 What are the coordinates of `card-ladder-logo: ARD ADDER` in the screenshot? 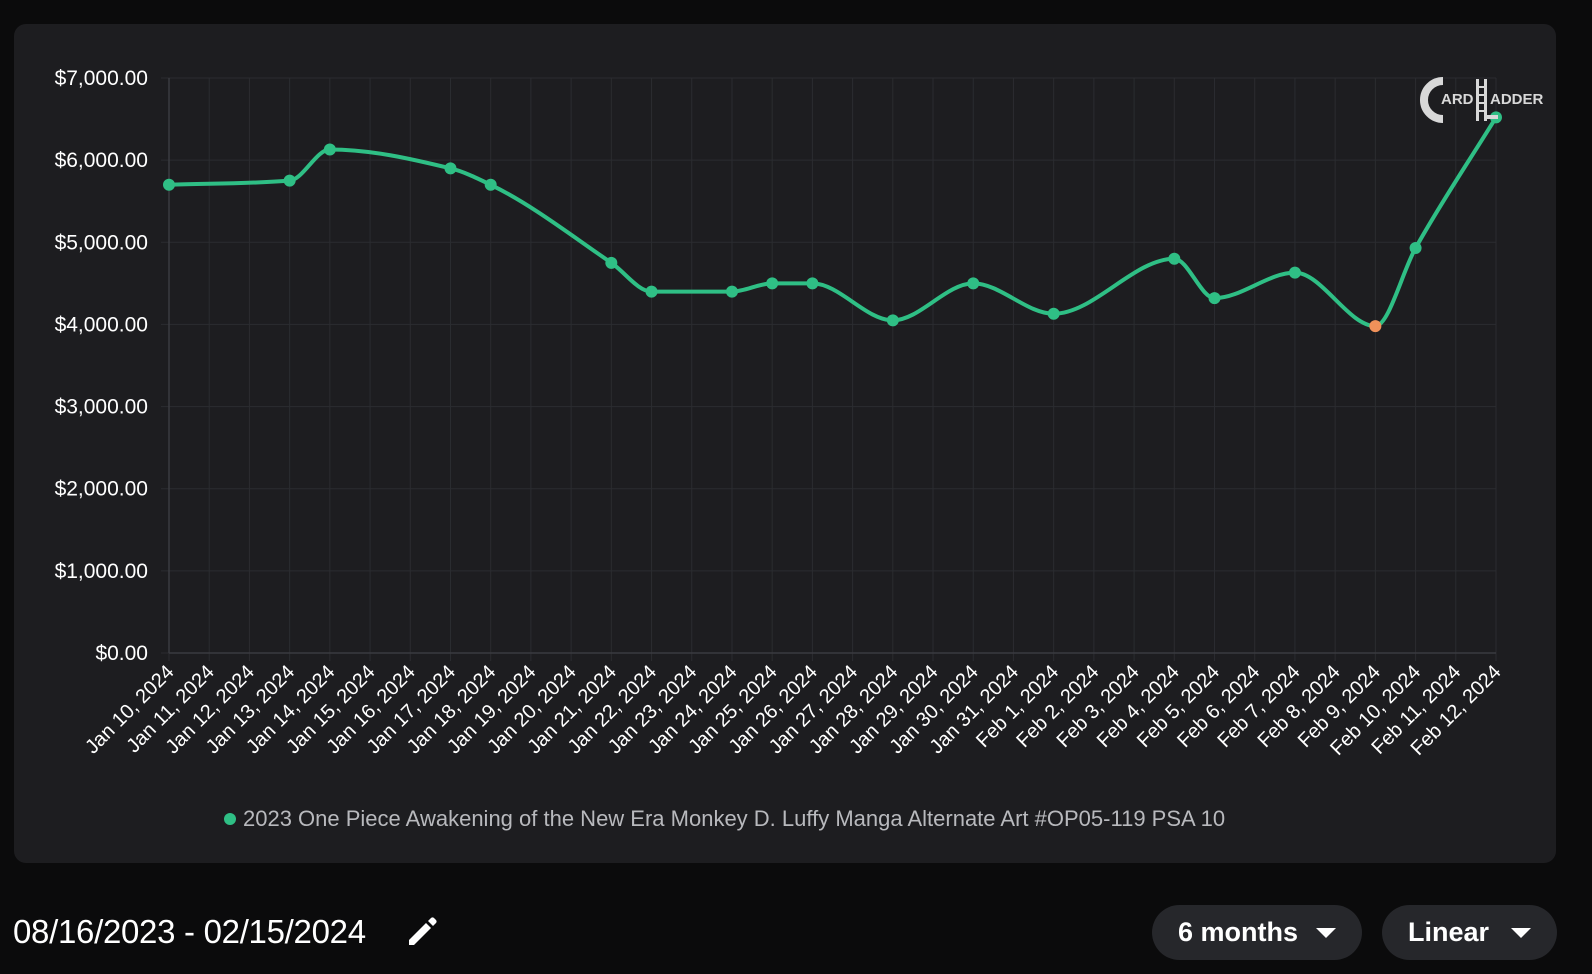 It's located at (1481, 100).